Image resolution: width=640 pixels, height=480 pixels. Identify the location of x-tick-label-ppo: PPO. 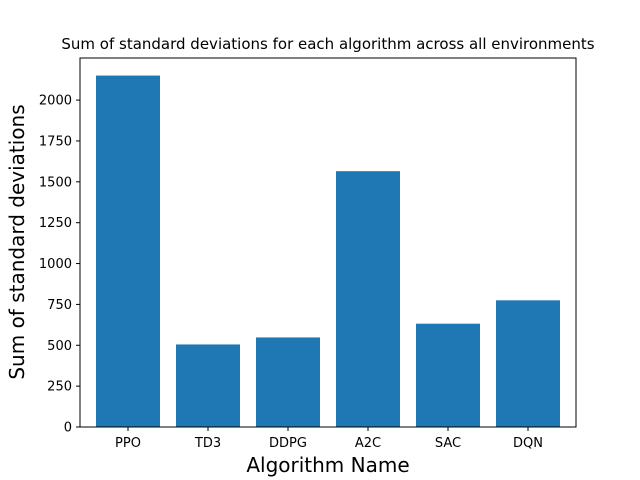
(128, 443).